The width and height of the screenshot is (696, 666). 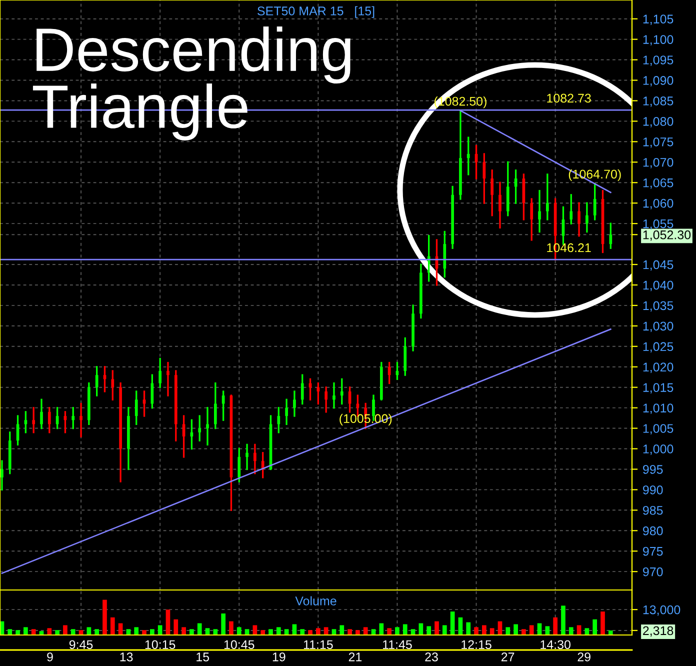 I want to click on text: 15, so click(x=203, y=657).